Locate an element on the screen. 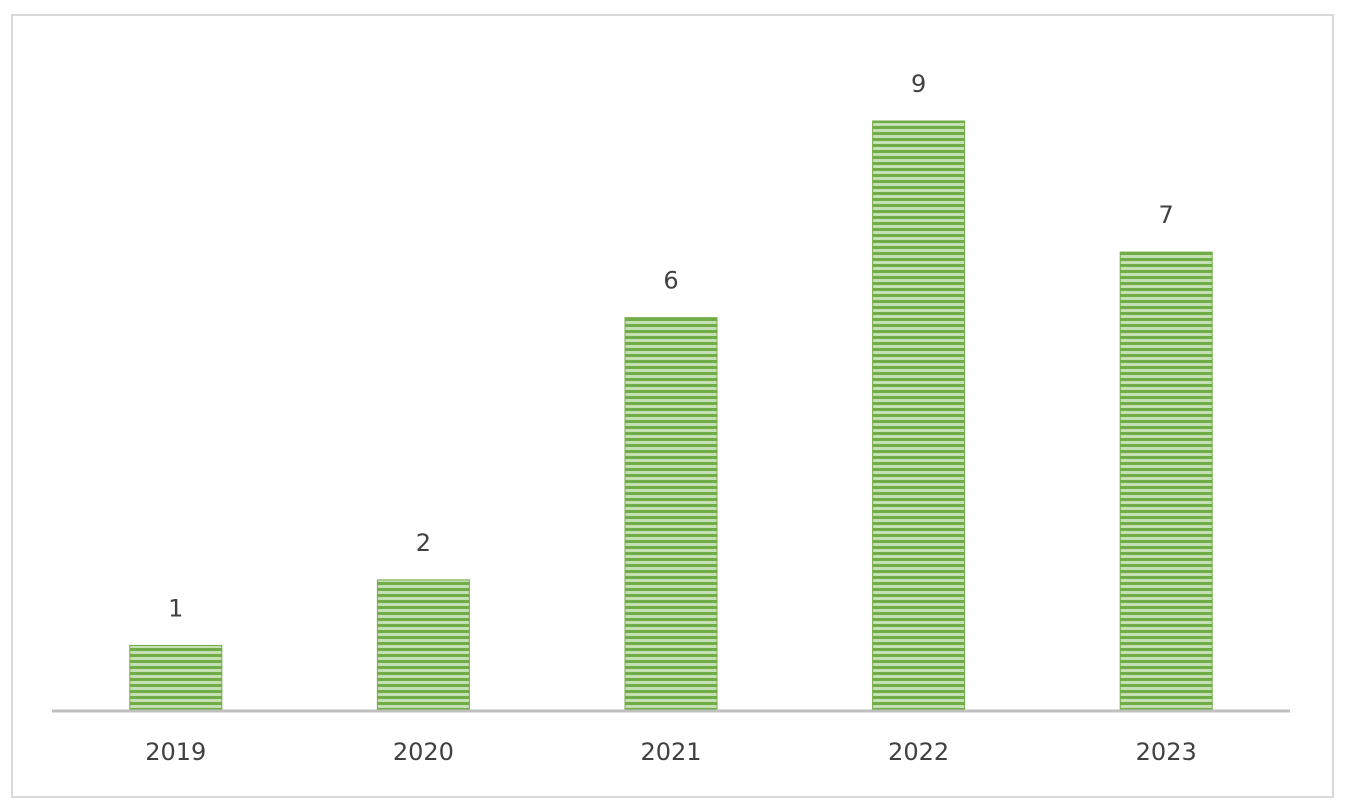  x-tick-label: 2020 is located at coordinates (423, 752).